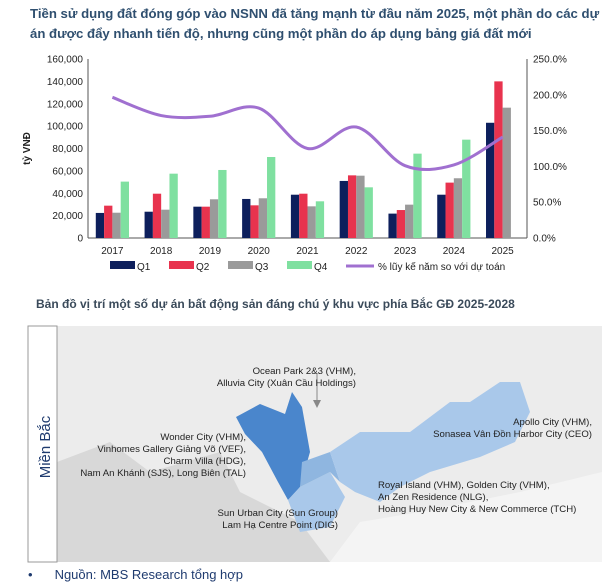  What do you see at coordinates (240, 265) in the screenshot?
I see `legend-swatch-q3` at bounding box center [240, 265].